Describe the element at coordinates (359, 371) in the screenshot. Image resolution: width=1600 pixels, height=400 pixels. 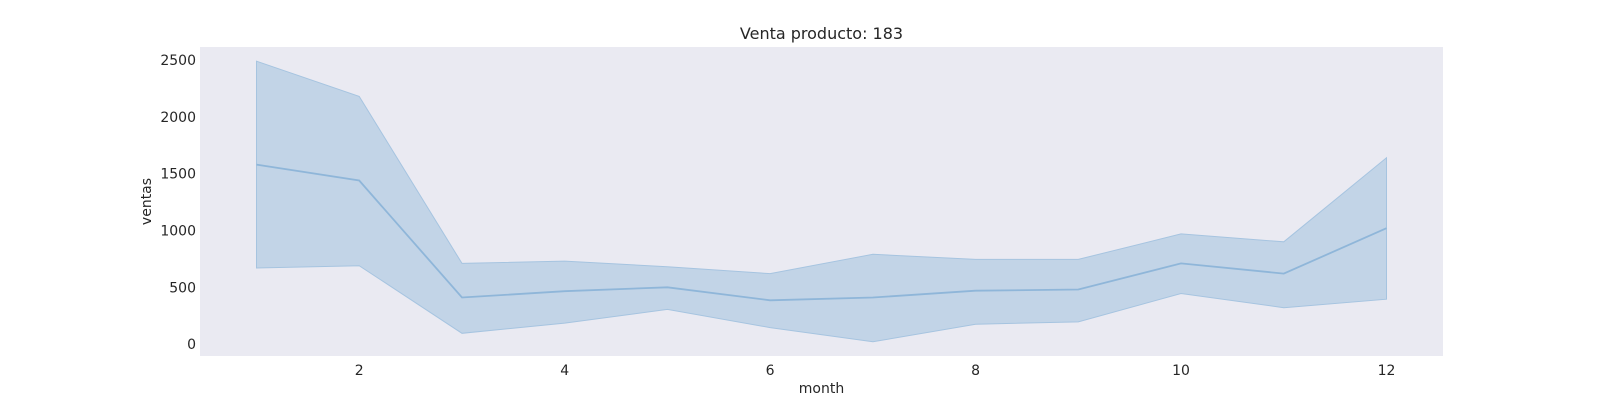
I see `x-tick-label: 2` at that location.